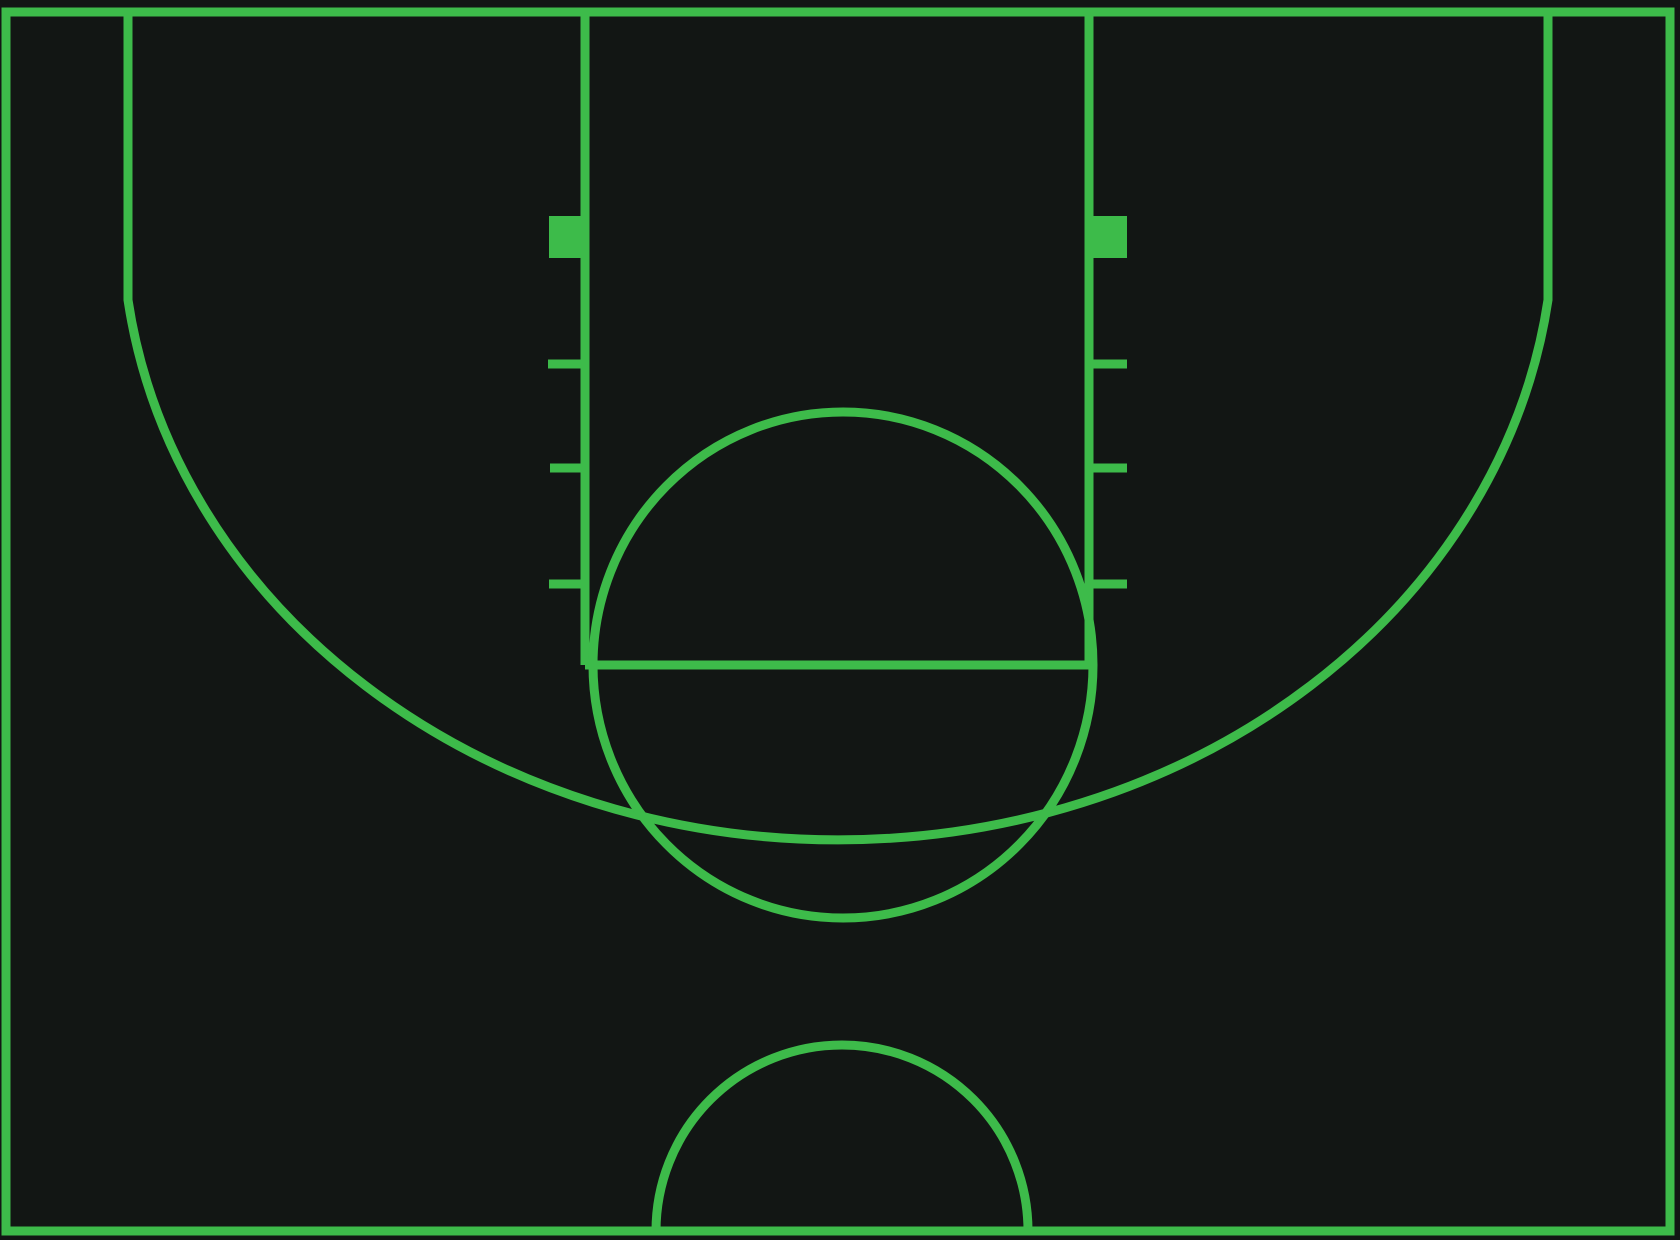  Describe the element at coordinates (567, 237) in the screenshot. I see `lane-block-left` at that location.